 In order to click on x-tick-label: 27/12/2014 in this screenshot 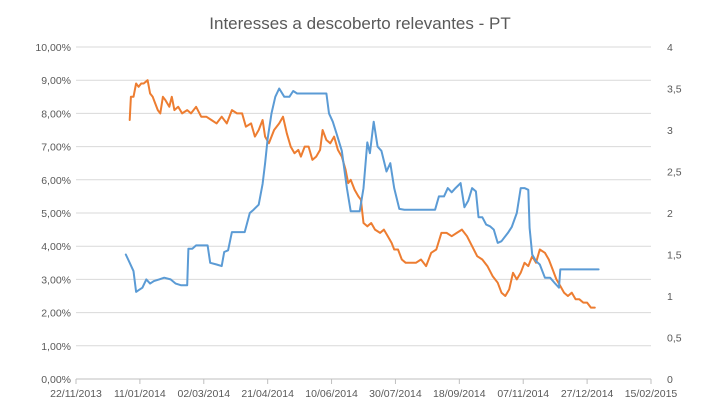, I will do `click(587, 394)`.